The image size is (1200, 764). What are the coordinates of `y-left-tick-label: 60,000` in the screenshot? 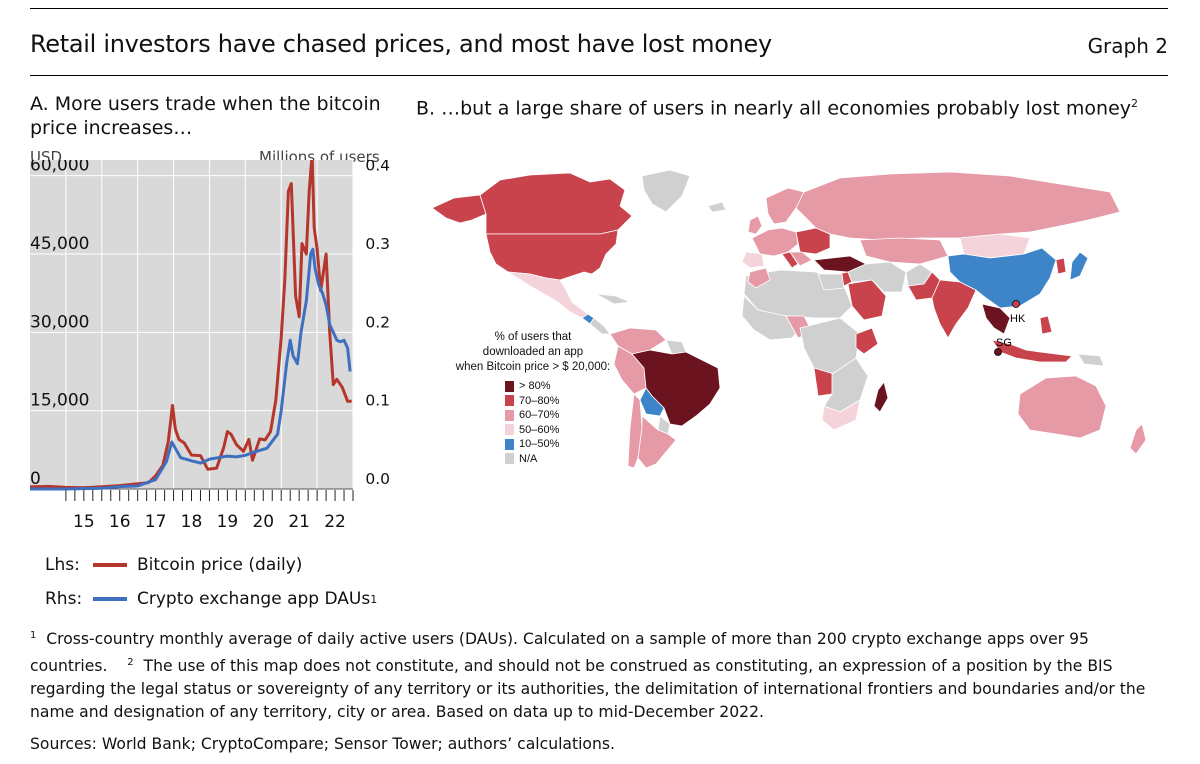 It's located at (59, 168).